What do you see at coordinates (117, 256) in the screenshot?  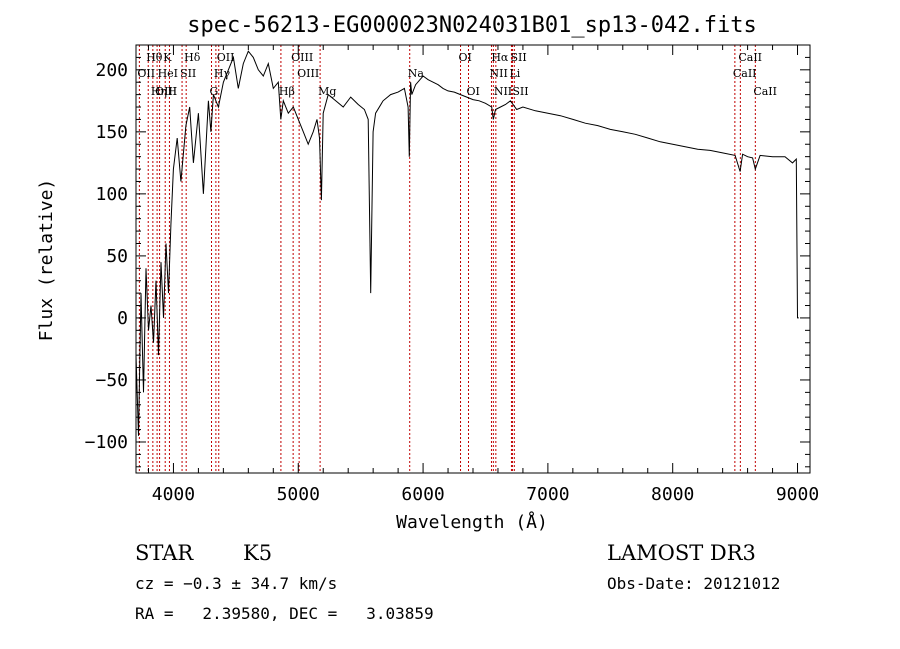 I see `y-tick-label: 50` at bounding box center [117, 256].